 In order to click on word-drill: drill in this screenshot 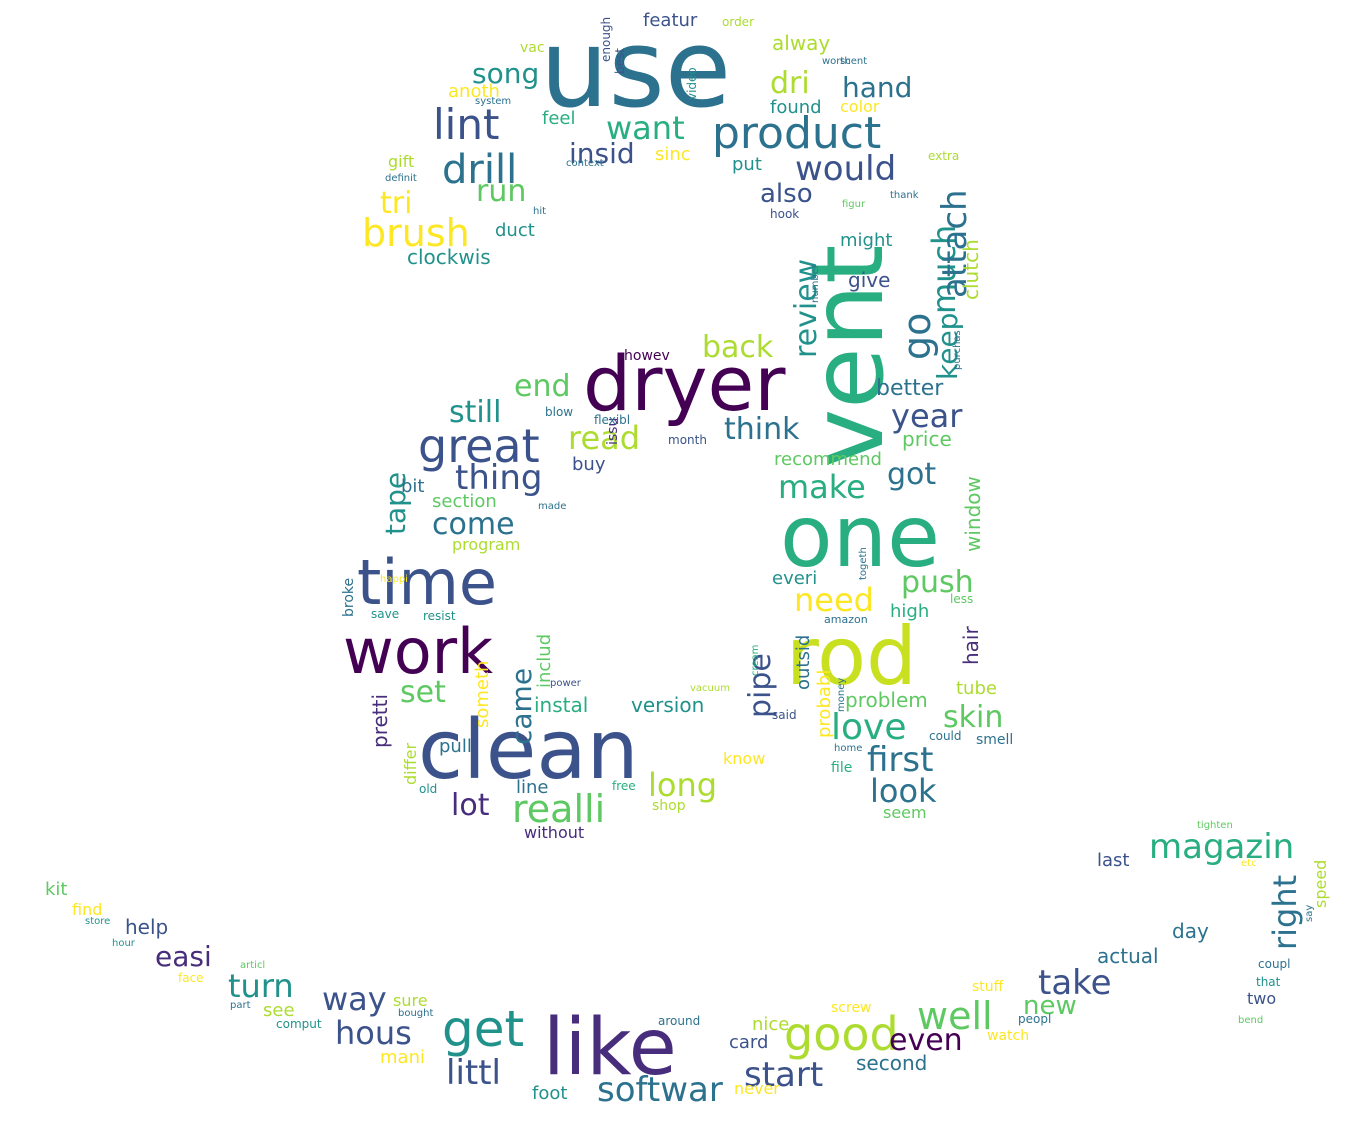, I will do `click(479, 170)`.